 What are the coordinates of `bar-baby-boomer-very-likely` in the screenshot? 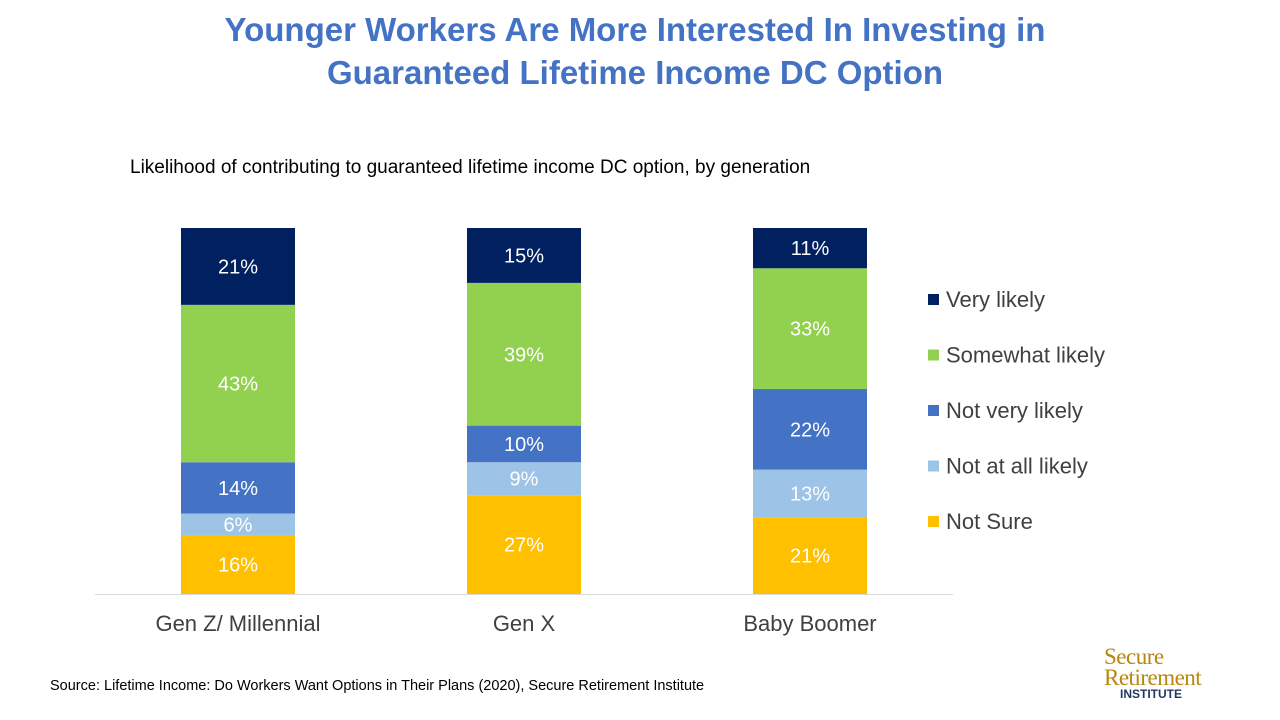 It's located at (810, 248).